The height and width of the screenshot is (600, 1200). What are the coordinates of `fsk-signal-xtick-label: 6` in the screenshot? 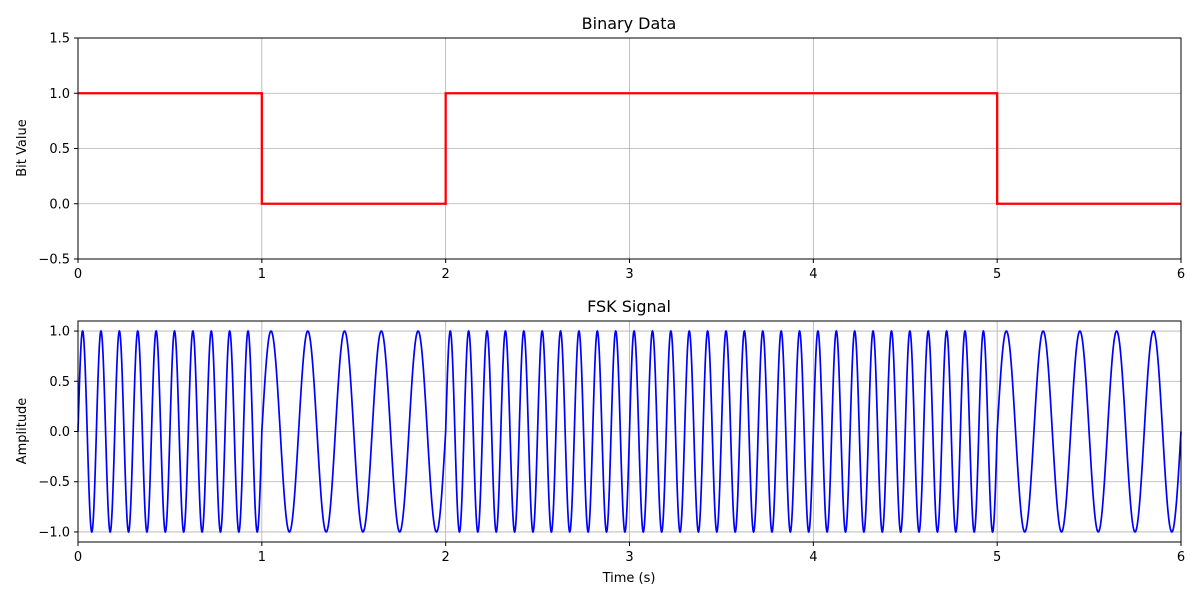 It's located at (1181, 557).